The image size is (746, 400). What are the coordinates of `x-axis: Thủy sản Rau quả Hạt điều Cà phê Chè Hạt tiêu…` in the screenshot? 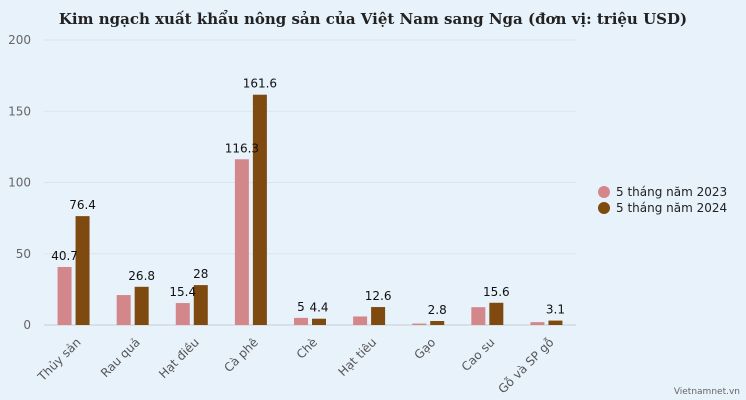 It's located at (295, 365).